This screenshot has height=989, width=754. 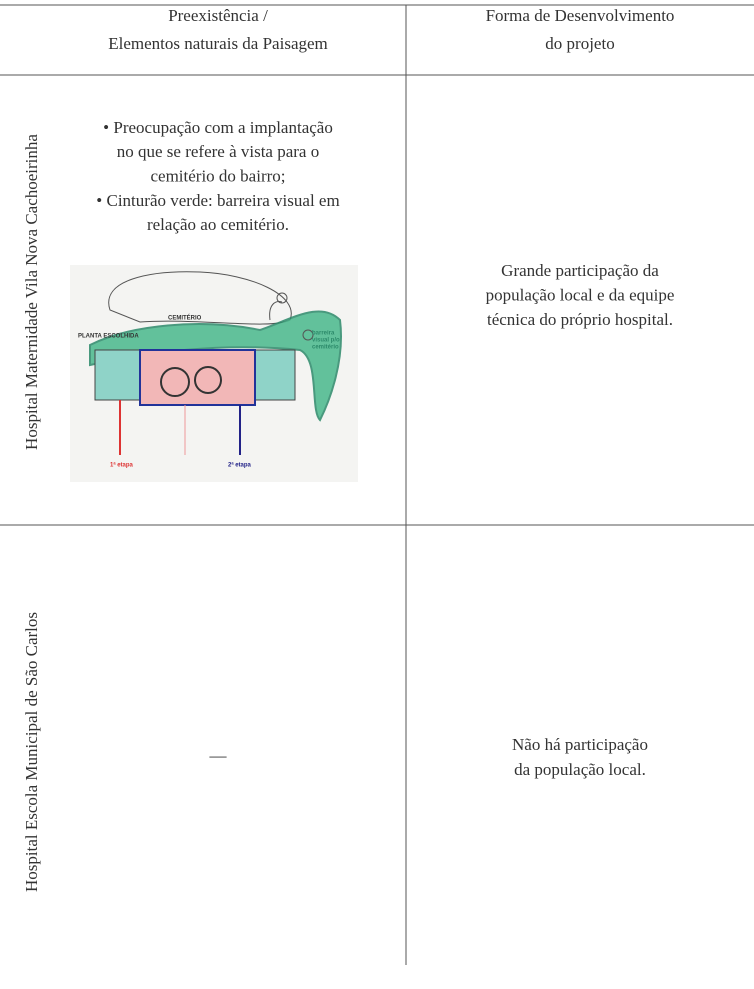 What do you see at coordinates (325, 348) in the screenshot?
I see `sketch-label: cemitério` at bounding box center [325, 348].